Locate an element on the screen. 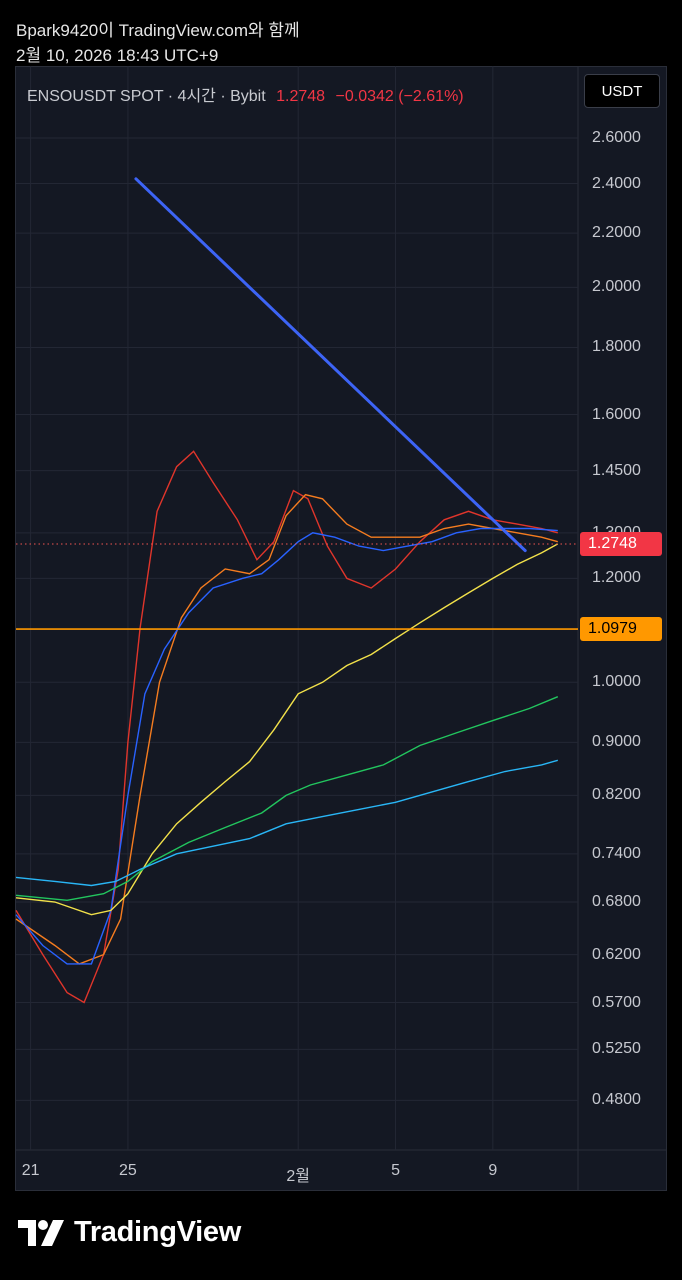  time-tick-label: 5 is located at coordinates (395, 1170).